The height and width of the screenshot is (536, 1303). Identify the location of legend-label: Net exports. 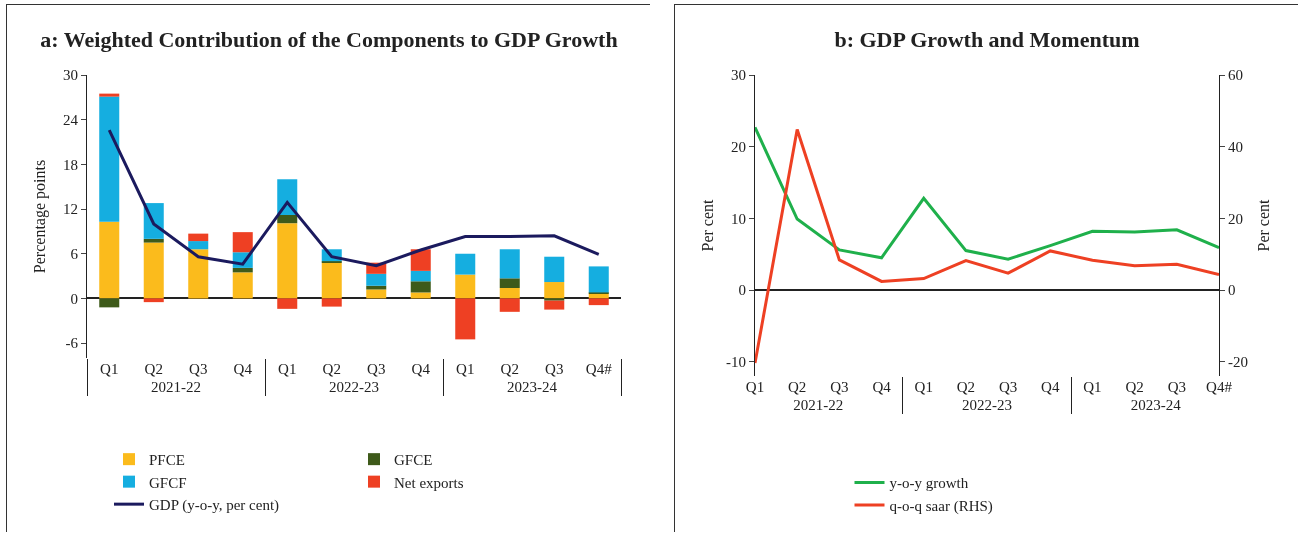
(429, 482).